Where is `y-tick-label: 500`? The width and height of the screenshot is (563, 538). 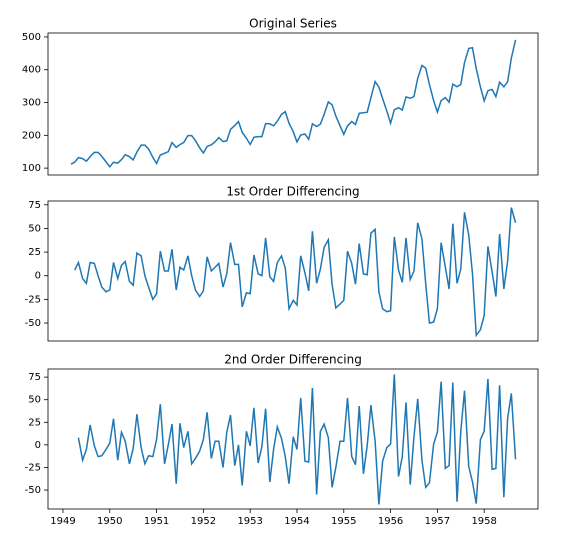
y-tick-label: 500 is located at coordinates (31, 37).